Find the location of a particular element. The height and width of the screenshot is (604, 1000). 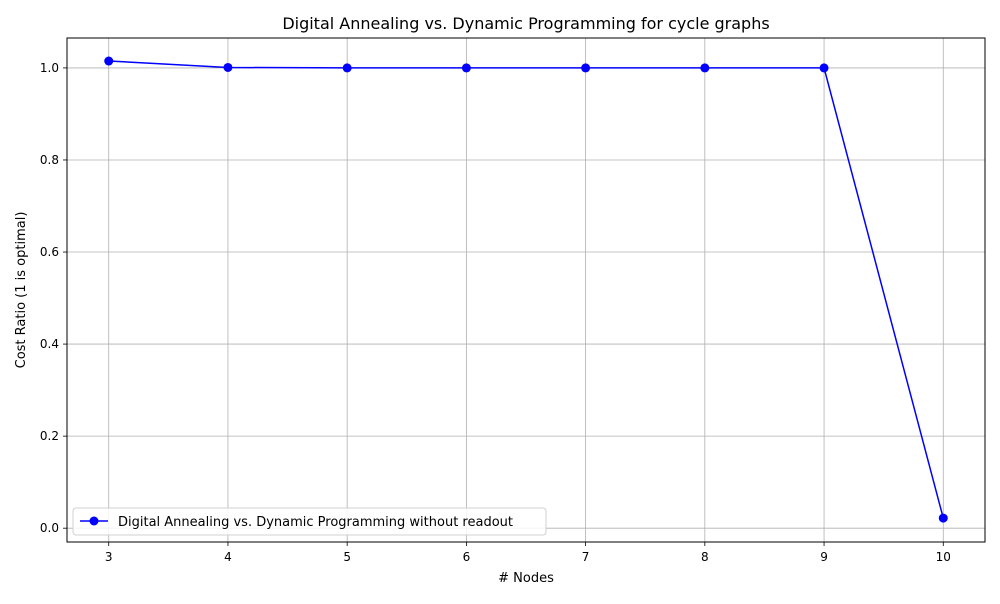

y-tick-label: 0.2 is located at coordinates (49, 436).